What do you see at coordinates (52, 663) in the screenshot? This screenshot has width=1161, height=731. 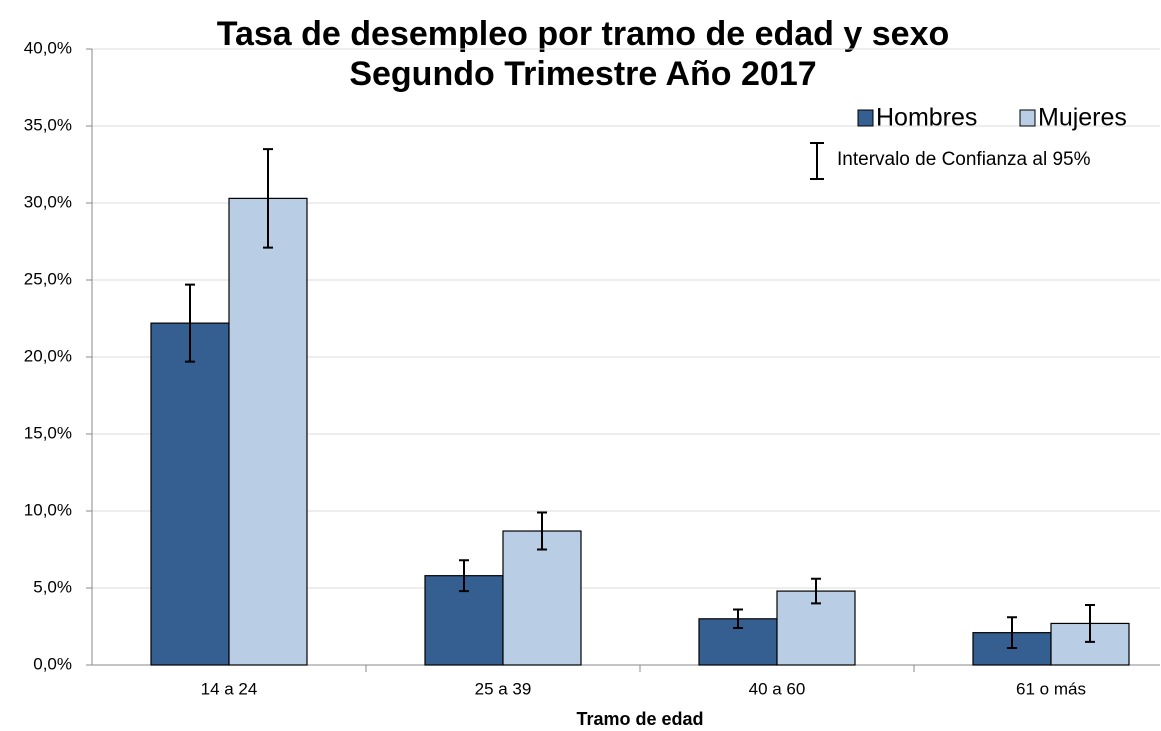 I see `y-tick-label: 0,0%` at bounding box center [52, 663].